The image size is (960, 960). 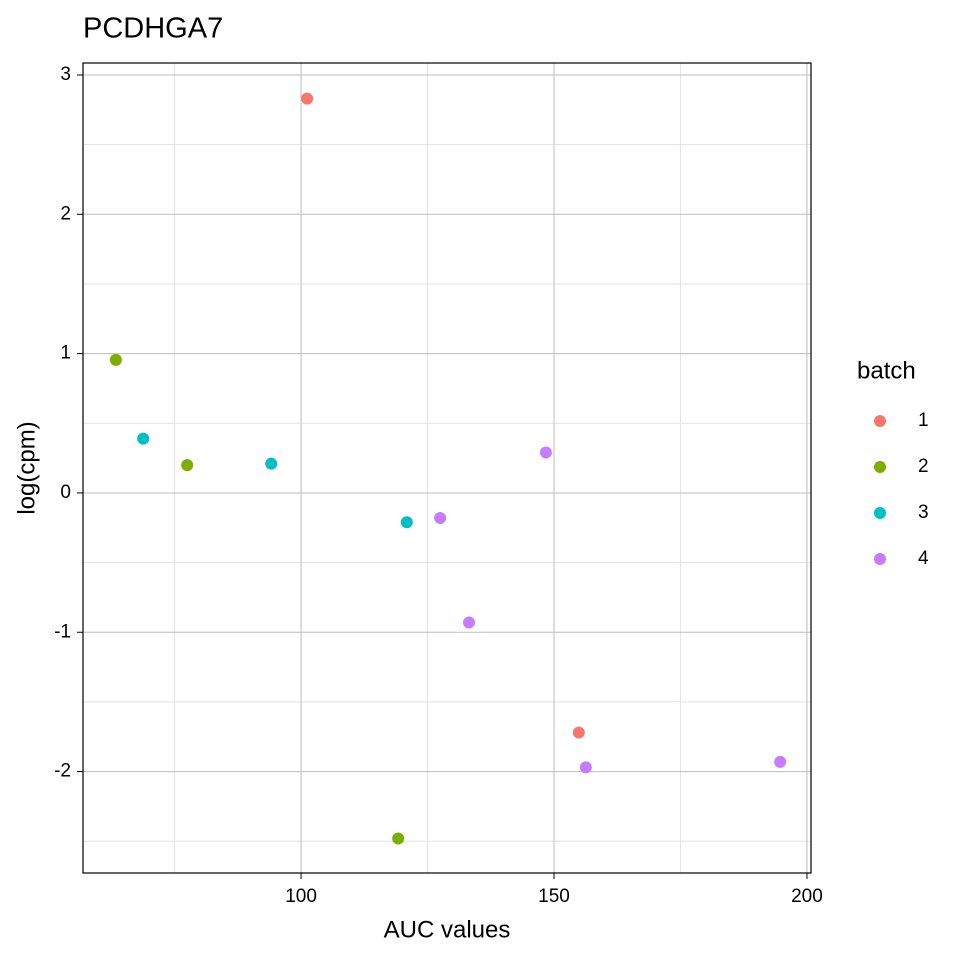 I want to click on x-tick-label: 200, so click(x=807, y=896).